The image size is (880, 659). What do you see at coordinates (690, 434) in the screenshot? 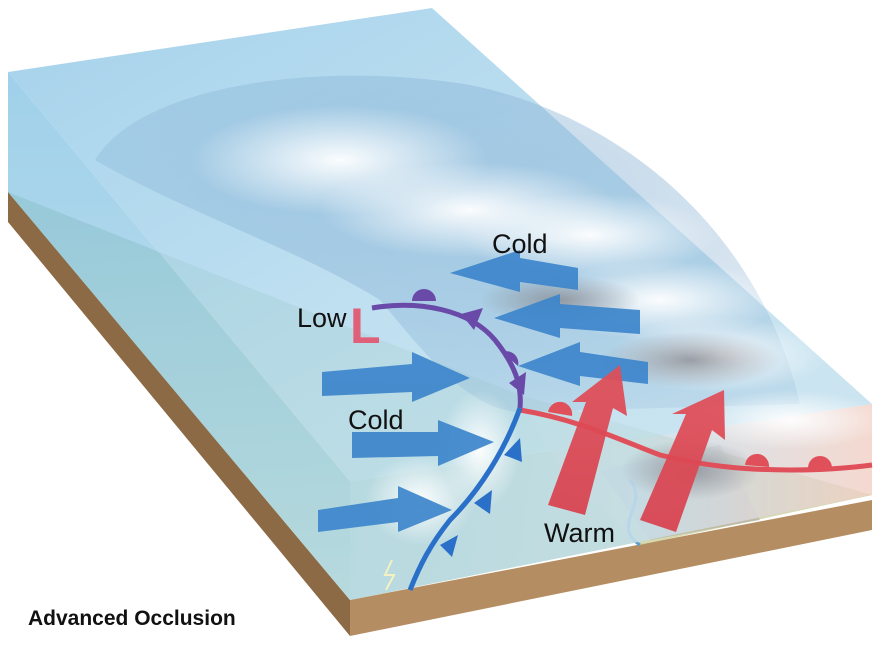
I see `warm-front-symbol` at bounding box center [690, 434].